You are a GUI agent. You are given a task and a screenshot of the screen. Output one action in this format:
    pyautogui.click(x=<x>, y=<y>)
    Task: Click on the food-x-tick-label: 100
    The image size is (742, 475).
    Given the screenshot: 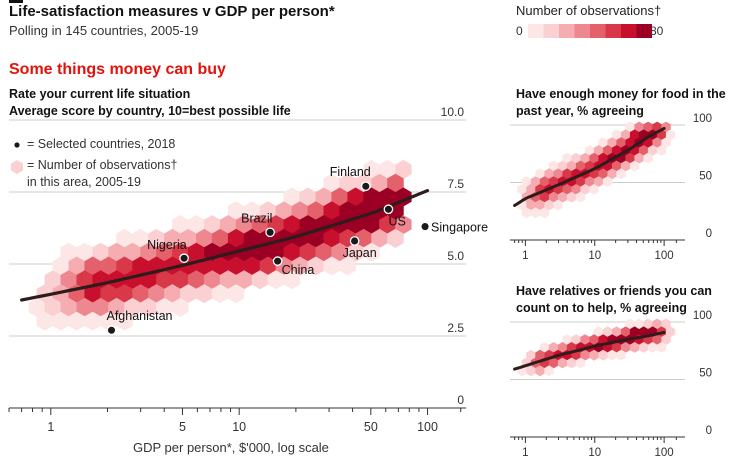 What is the action you would take?
    pyautogui.click(x=664, y=256)
    